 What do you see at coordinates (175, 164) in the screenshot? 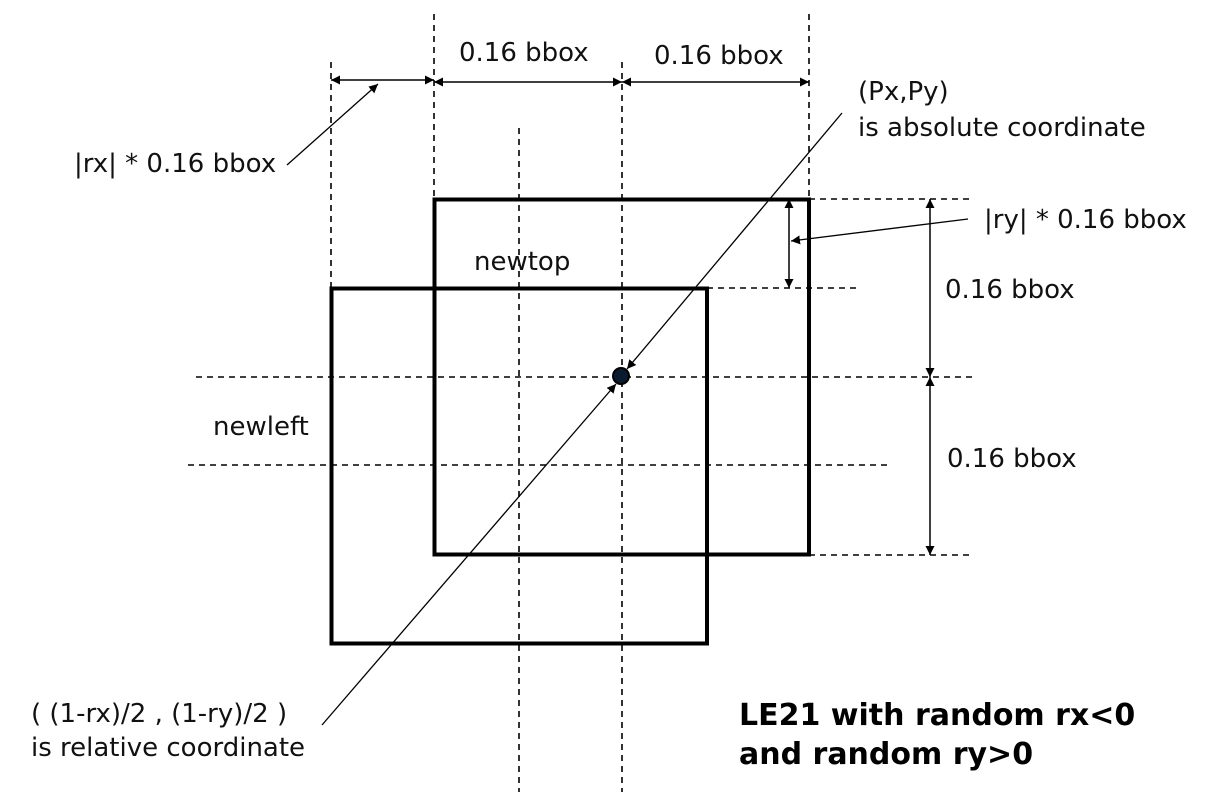
I see `label-rx-offset: |rx| * 0.16 bbox` at bounding box center [175, 164].